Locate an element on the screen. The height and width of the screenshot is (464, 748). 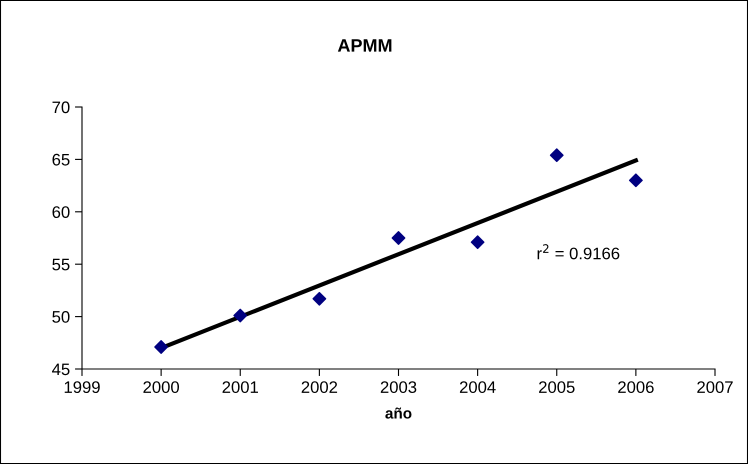
x-tick-label: 1999 is located at coordinates (82, 387).